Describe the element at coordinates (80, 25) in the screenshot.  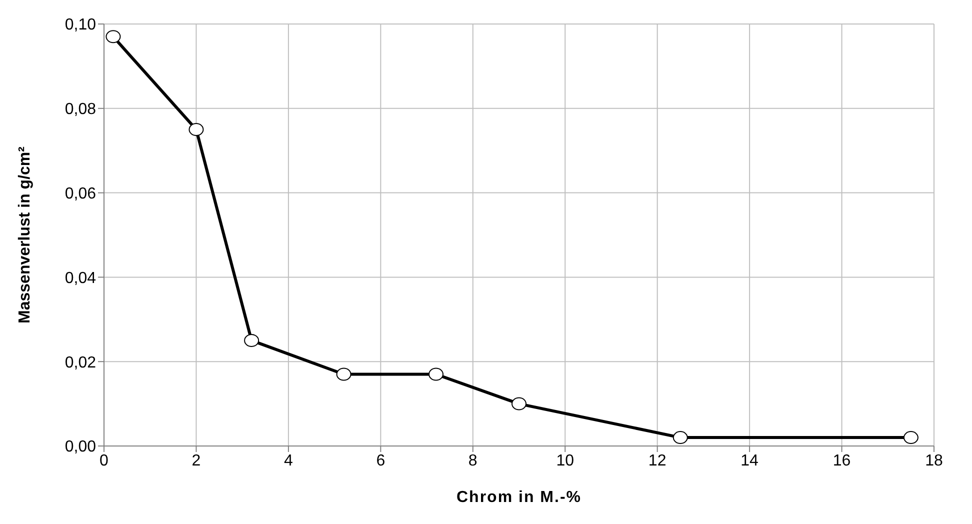
I see `y-tick-label: 0,10` at that location.